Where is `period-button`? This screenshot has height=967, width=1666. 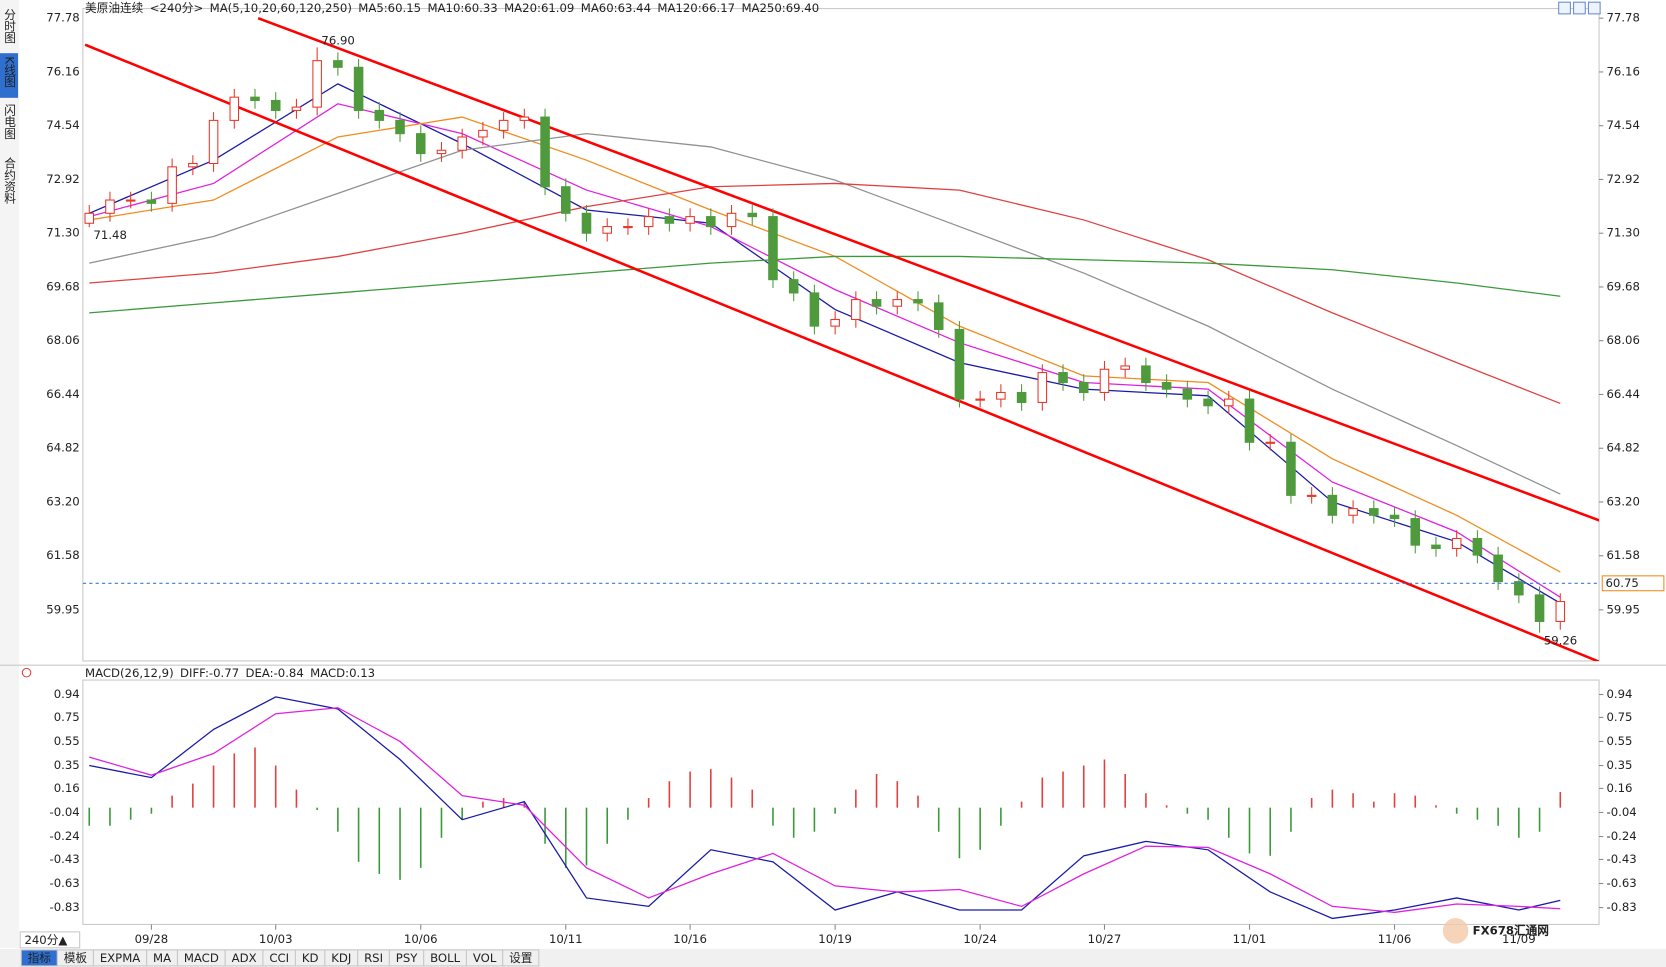
period-button is located at coordinates (50, 940).